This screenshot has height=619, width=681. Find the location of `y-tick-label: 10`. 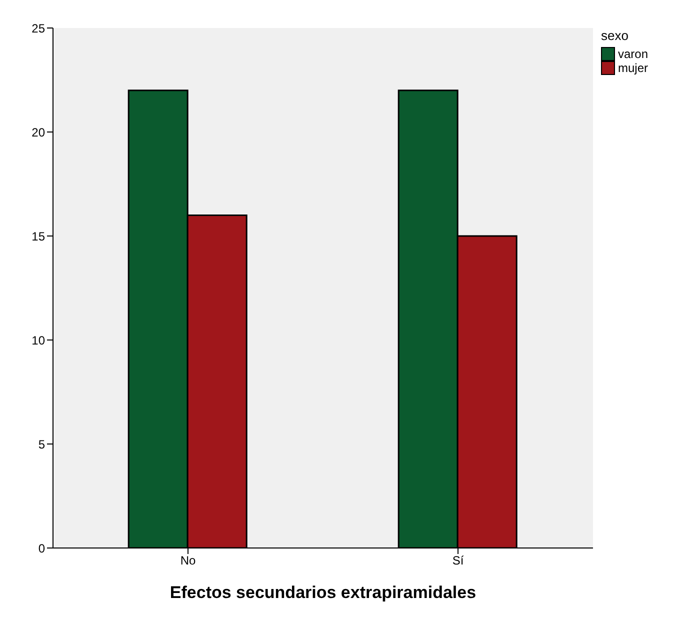

y-tick-label: 10 is located at coordinates (39, 340).